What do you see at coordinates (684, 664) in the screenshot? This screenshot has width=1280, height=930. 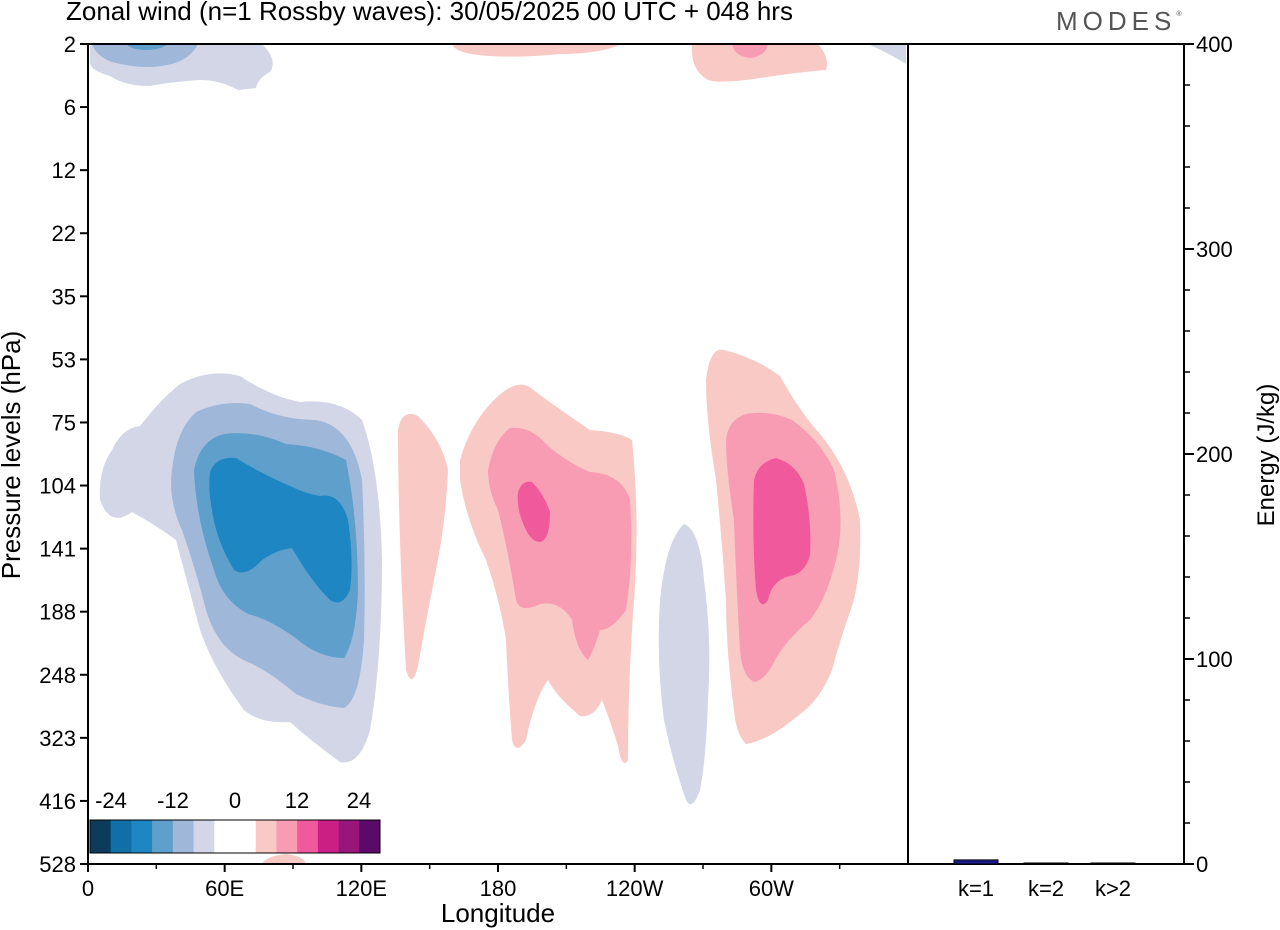 I see `contour-neg-strip` at bounding box center [684, 664].